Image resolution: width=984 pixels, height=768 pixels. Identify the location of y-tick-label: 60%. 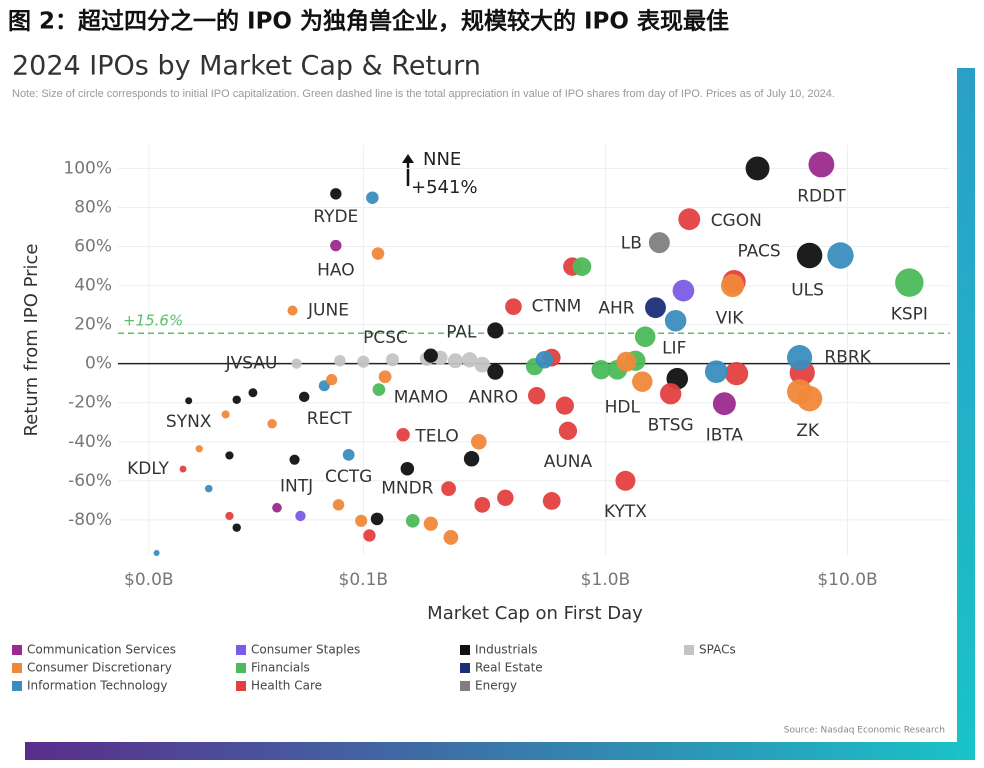
(93, 247).